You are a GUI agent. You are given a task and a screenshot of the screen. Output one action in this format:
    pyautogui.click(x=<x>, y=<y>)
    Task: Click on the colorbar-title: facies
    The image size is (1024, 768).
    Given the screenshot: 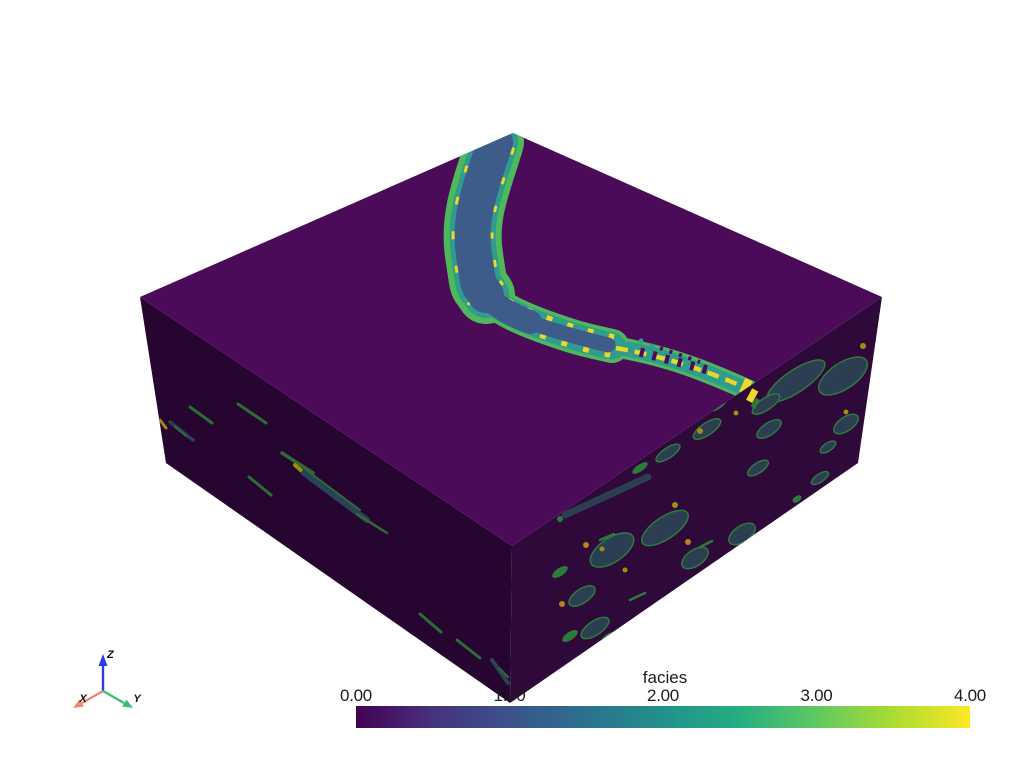 What is the action you would take?
    pyautogui.click(x=665, y=677)
    